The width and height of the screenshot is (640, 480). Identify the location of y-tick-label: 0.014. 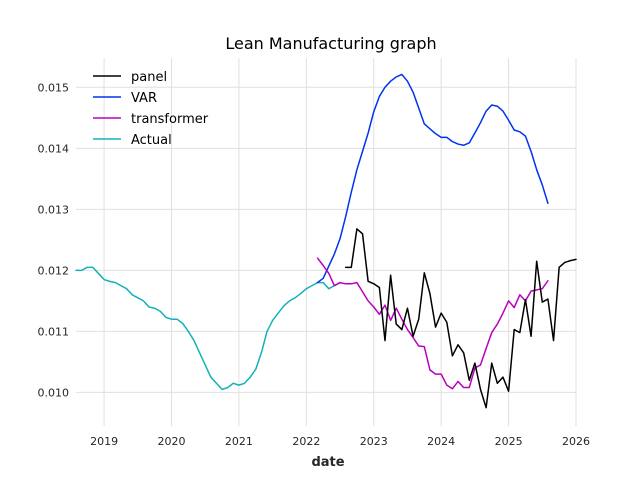
(54, 148).